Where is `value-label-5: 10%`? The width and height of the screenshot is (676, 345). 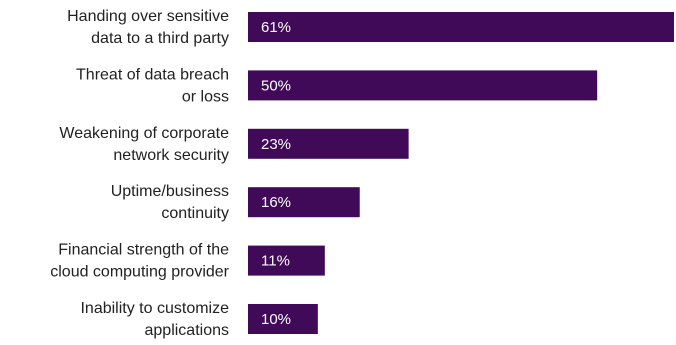 value-label-5: 10% is located at coordinates (276, 319).